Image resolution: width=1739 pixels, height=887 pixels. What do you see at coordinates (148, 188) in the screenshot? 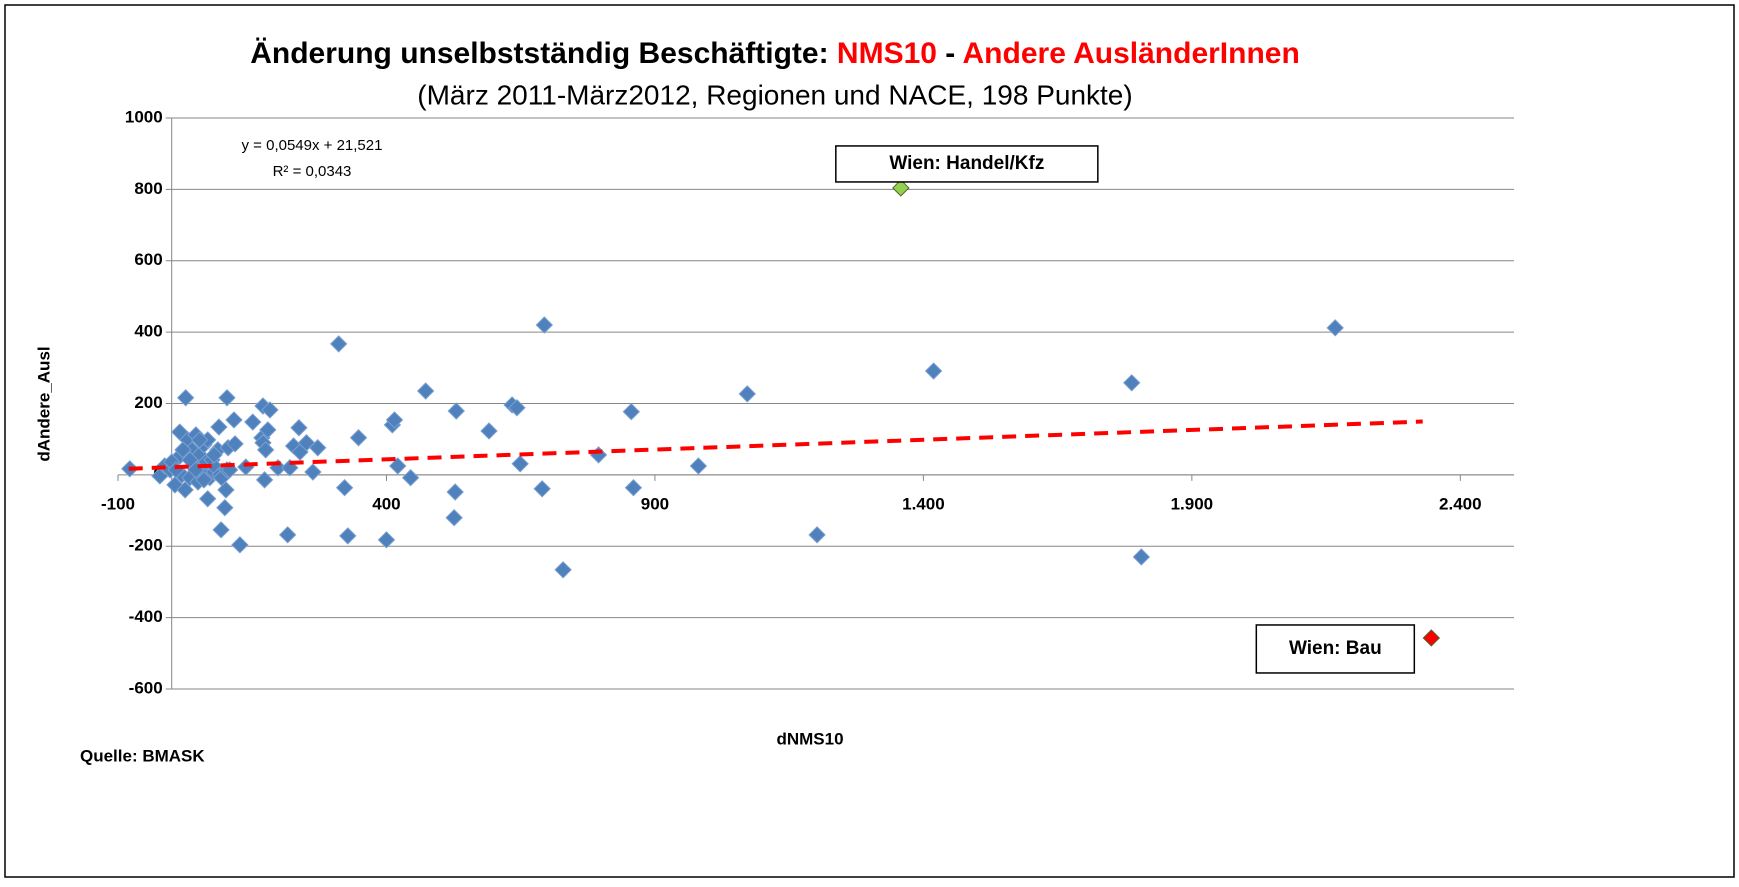
I see `y-tick-label: 800` at bounding box center [148, 188].